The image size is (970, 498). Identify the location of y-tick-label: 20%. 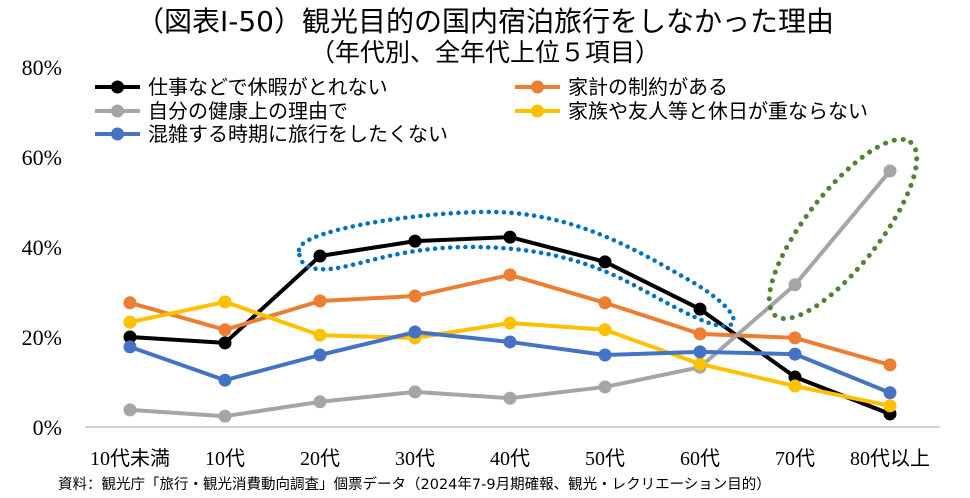
(42, 337).